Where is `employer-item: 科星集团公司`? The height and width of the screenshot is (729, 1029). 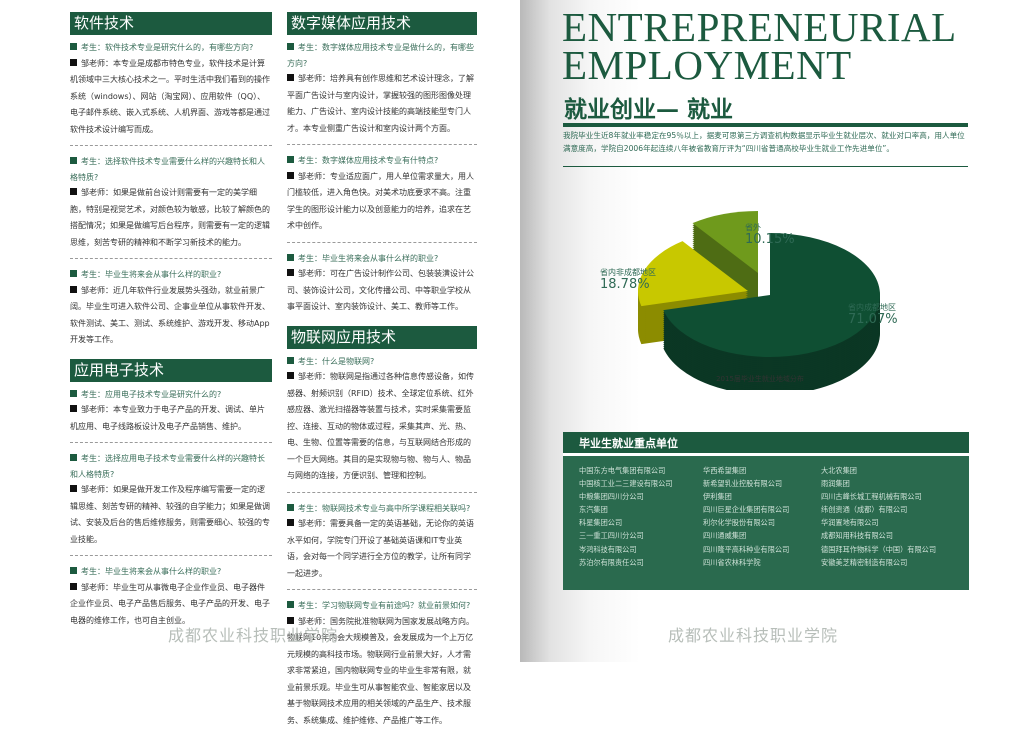
employer-item: 科星集团公司 is located at coordinates (641, 522).